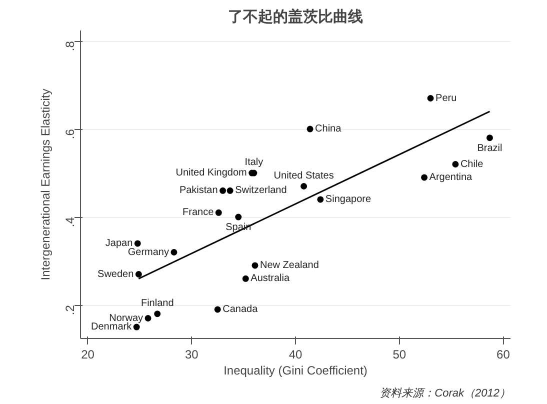 This screenshot has height=404, width=547. What do you see at coordinates (445, 393) in the screenshot?
I see `text: 资料来源：Corak（2012）` at bounding box center [445, 393].